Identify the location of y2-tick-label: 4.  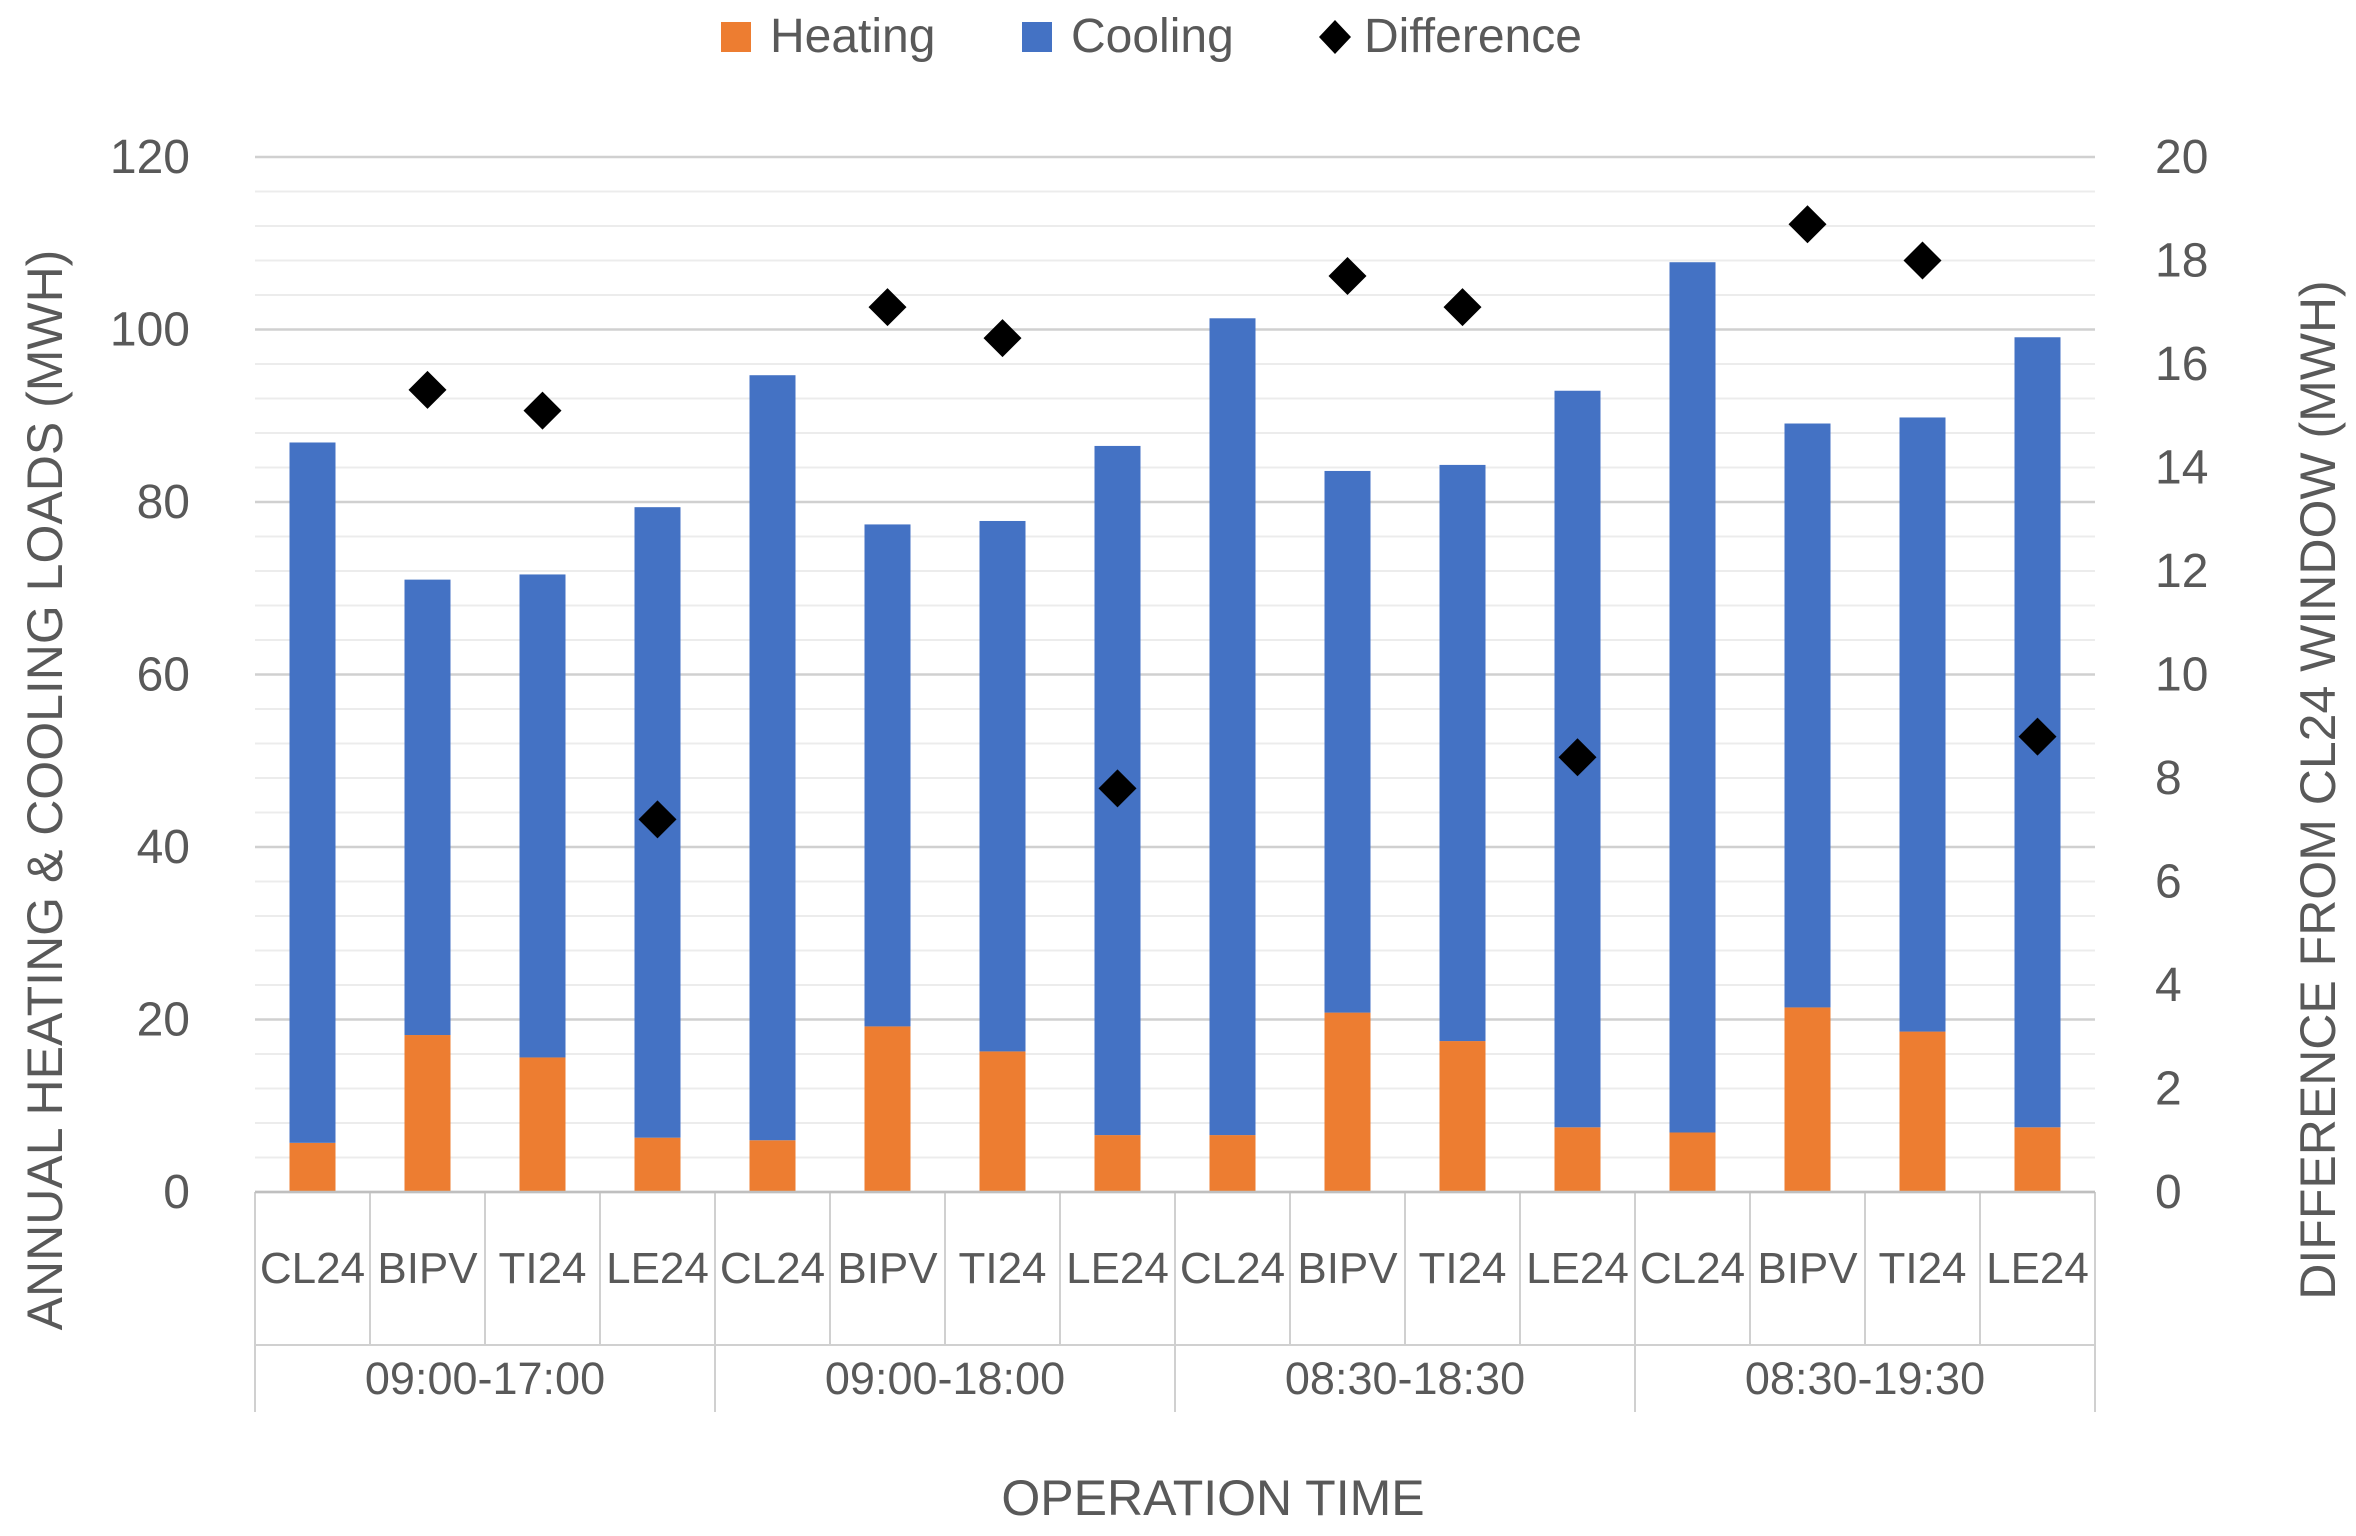
(2168, 985).